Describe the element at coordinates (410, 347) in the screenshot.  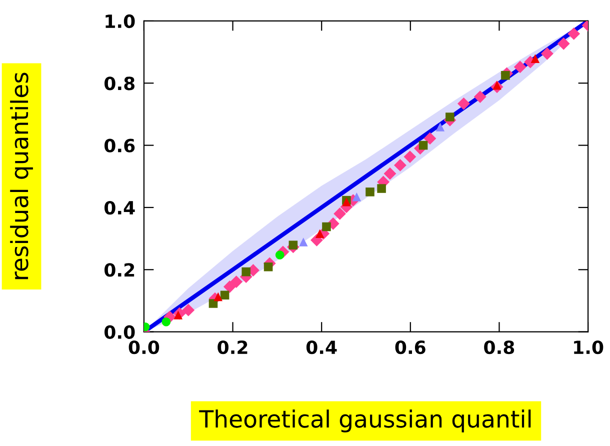
I see `x-tick-label: 0.6` at that location.